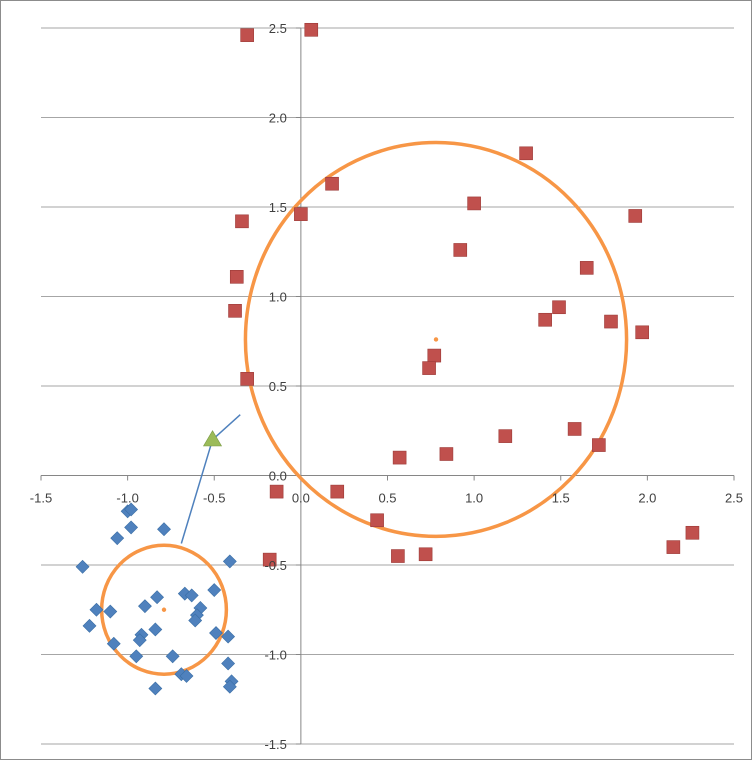 The width and height of the screenshot is (752, 761). What do you see at coordinates (275, 655) in the screenshot?
I see `y-tick-label: -1.0` at bounding box center [275, 655].